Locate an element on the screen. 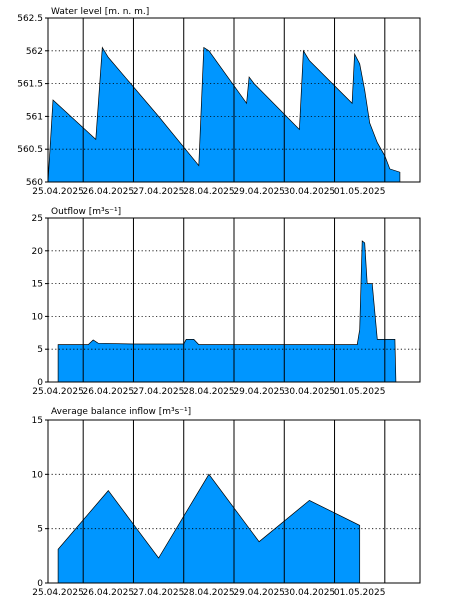  y-tick-label: 561.5 is located at coordinates (30, 85).